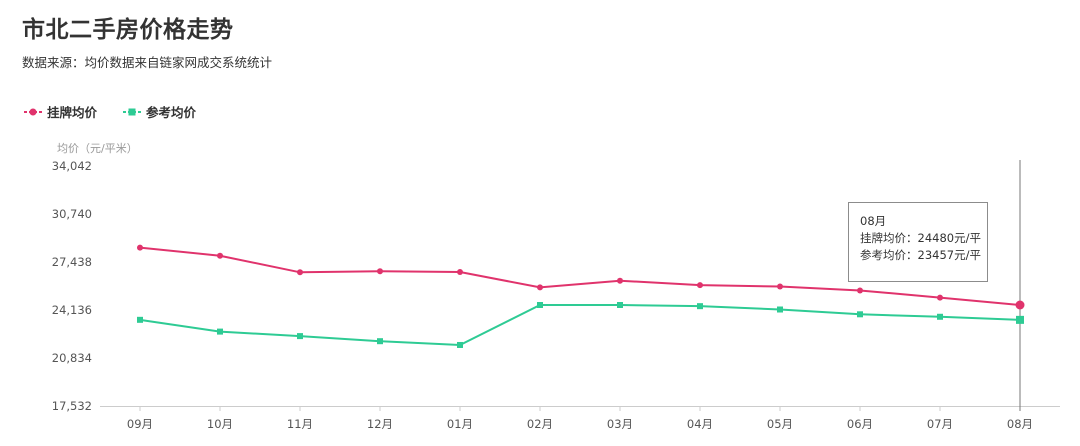  What do you see at coordinates (171, 112) in the screenshot?
I see `legend-label-reference-price: 参考均价` at bounding box center [171, 112].